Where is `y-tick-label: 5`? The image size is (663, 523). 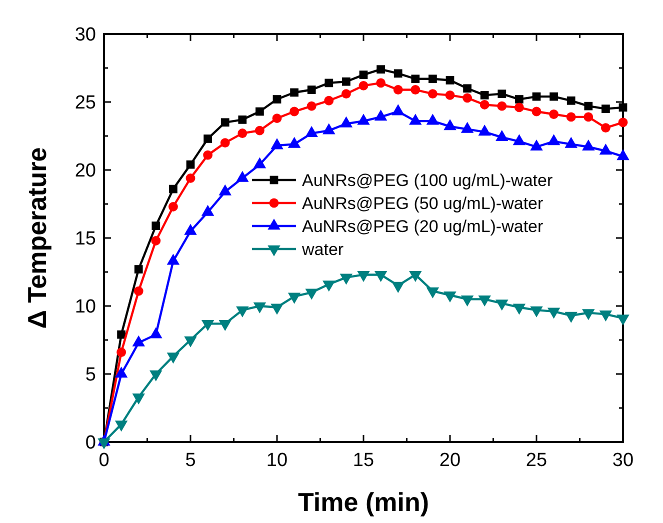
y-tick-label: 5 is located at coordinates (90, 375).